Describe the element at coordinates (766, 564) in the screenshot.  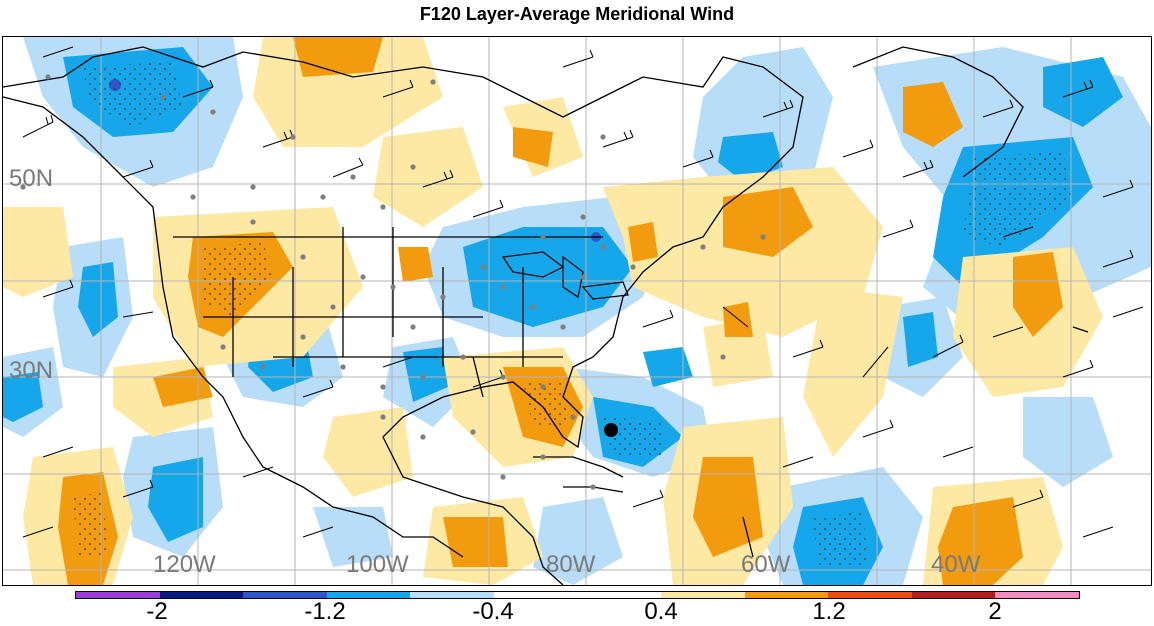
I see `lon-label-60w: 60W` at that location.